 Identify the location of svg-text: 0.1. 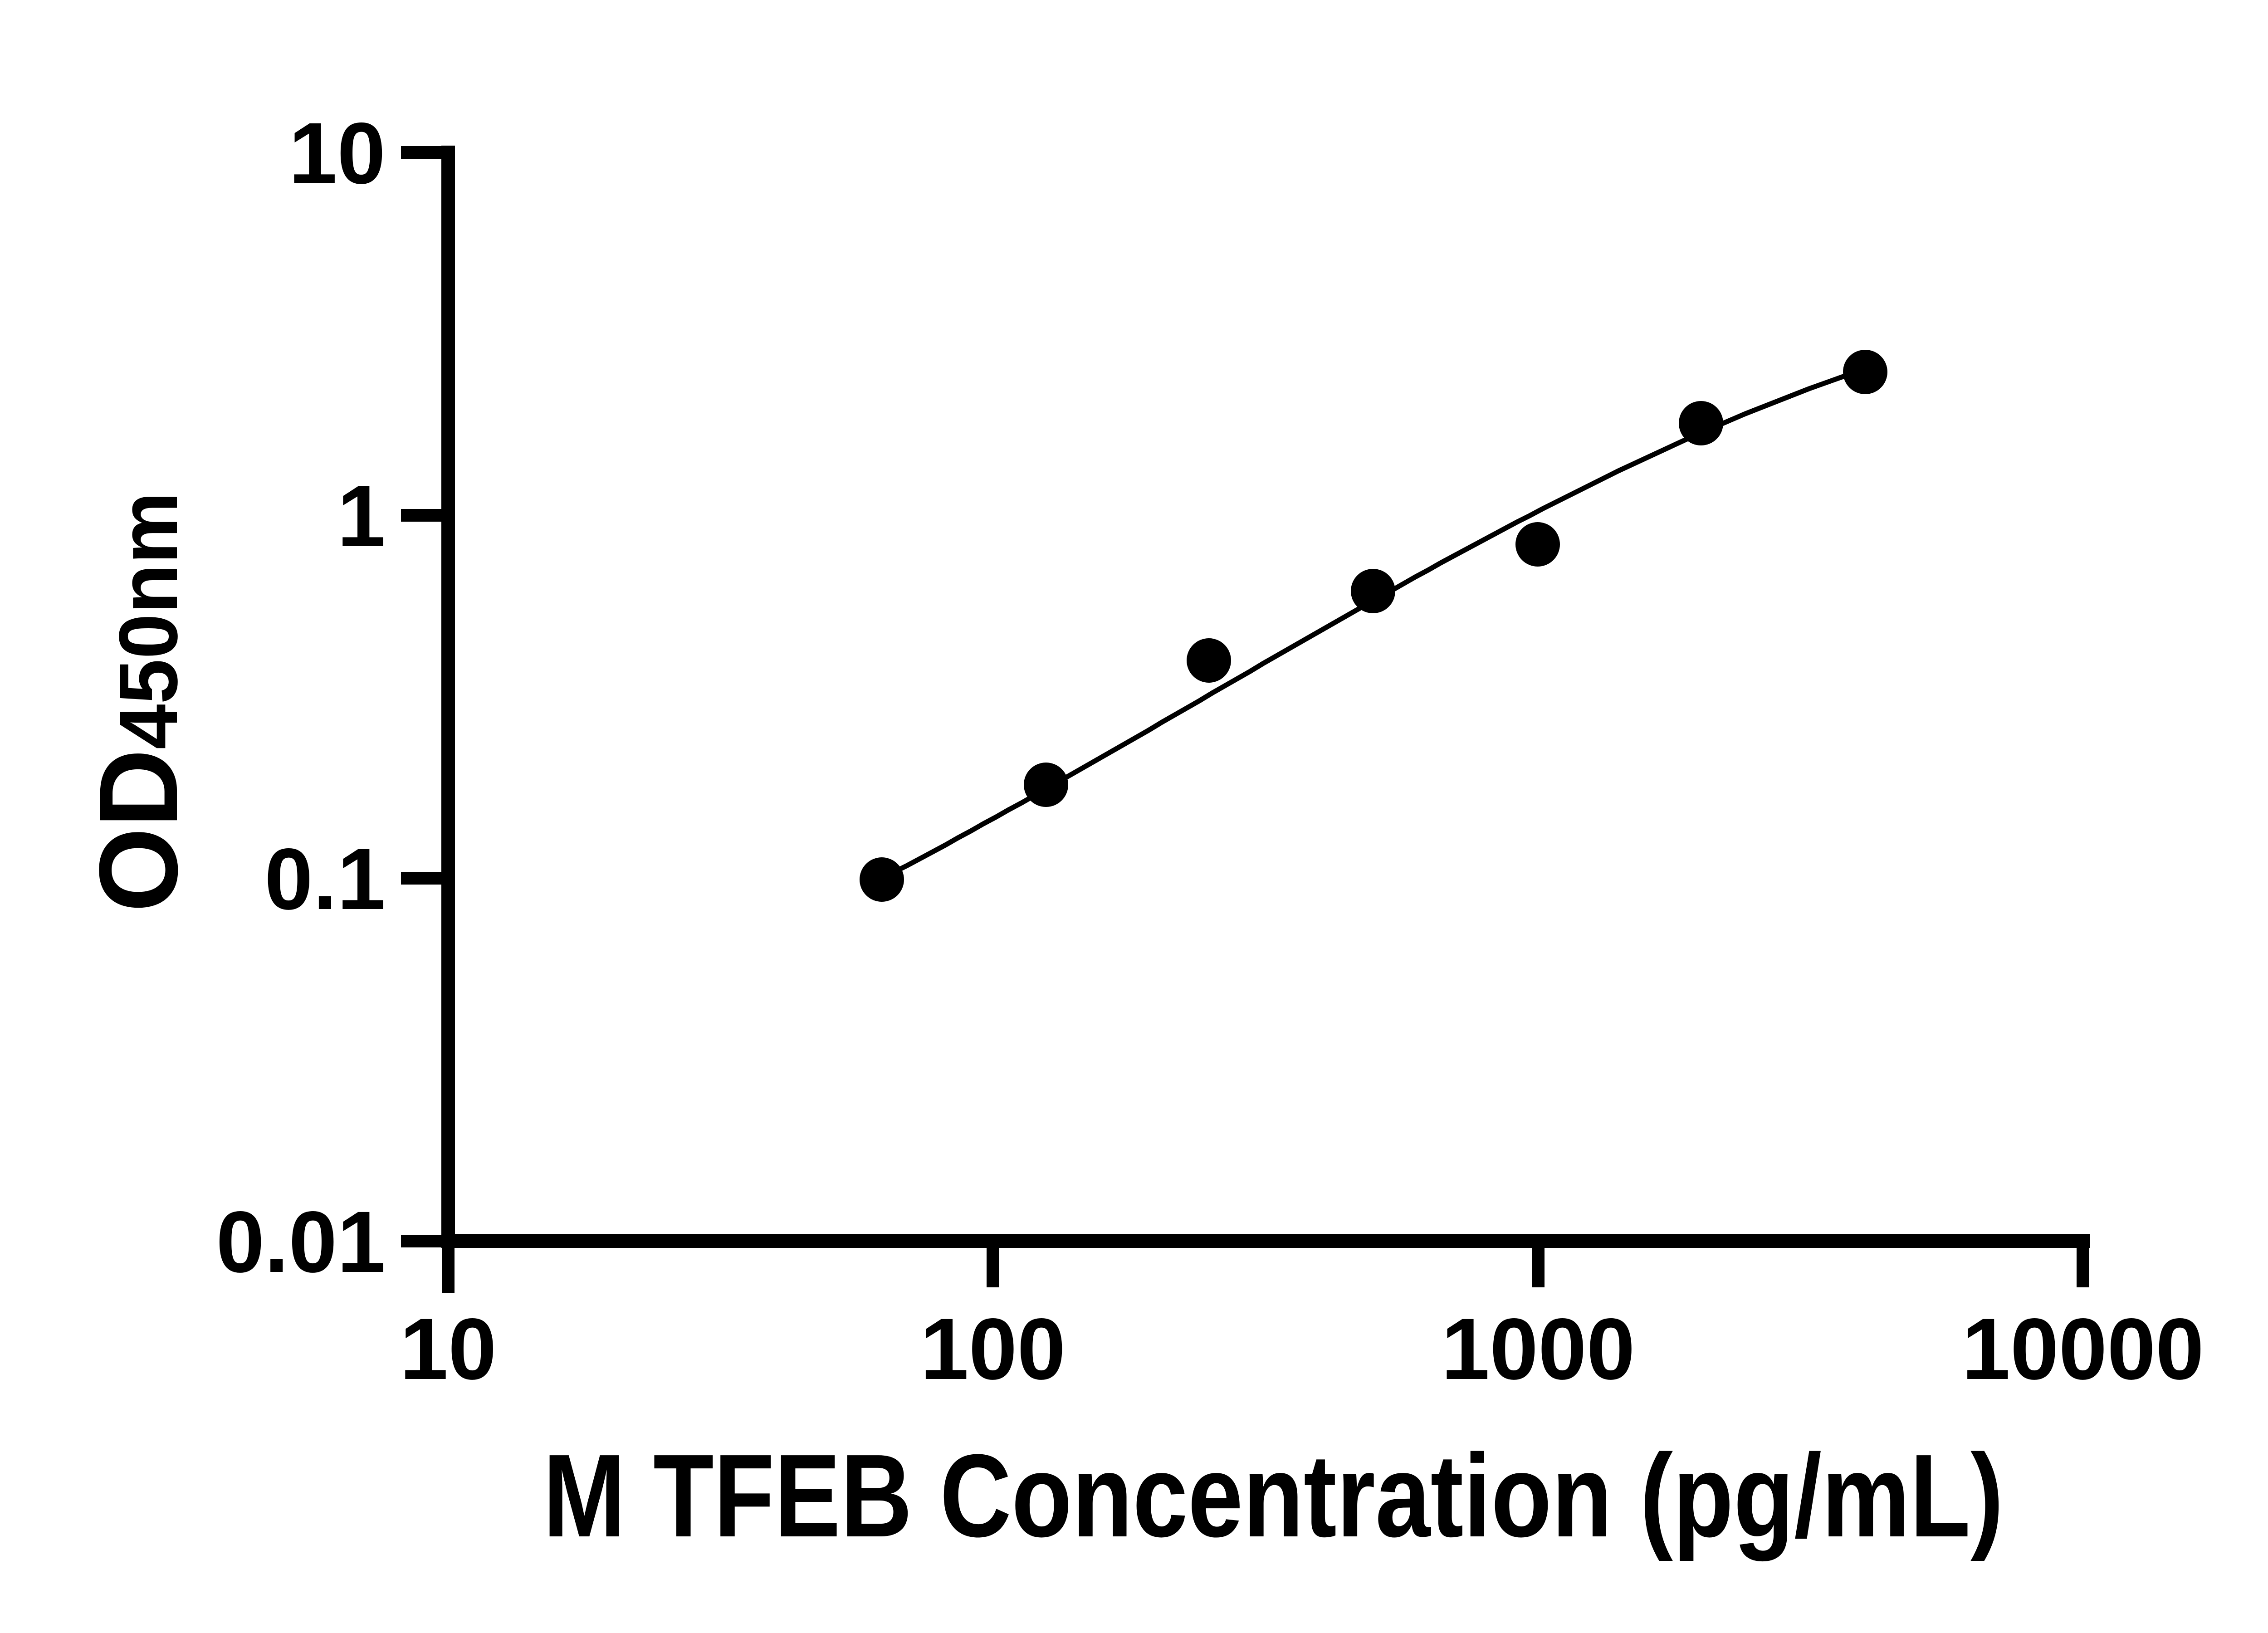
(325, 879).